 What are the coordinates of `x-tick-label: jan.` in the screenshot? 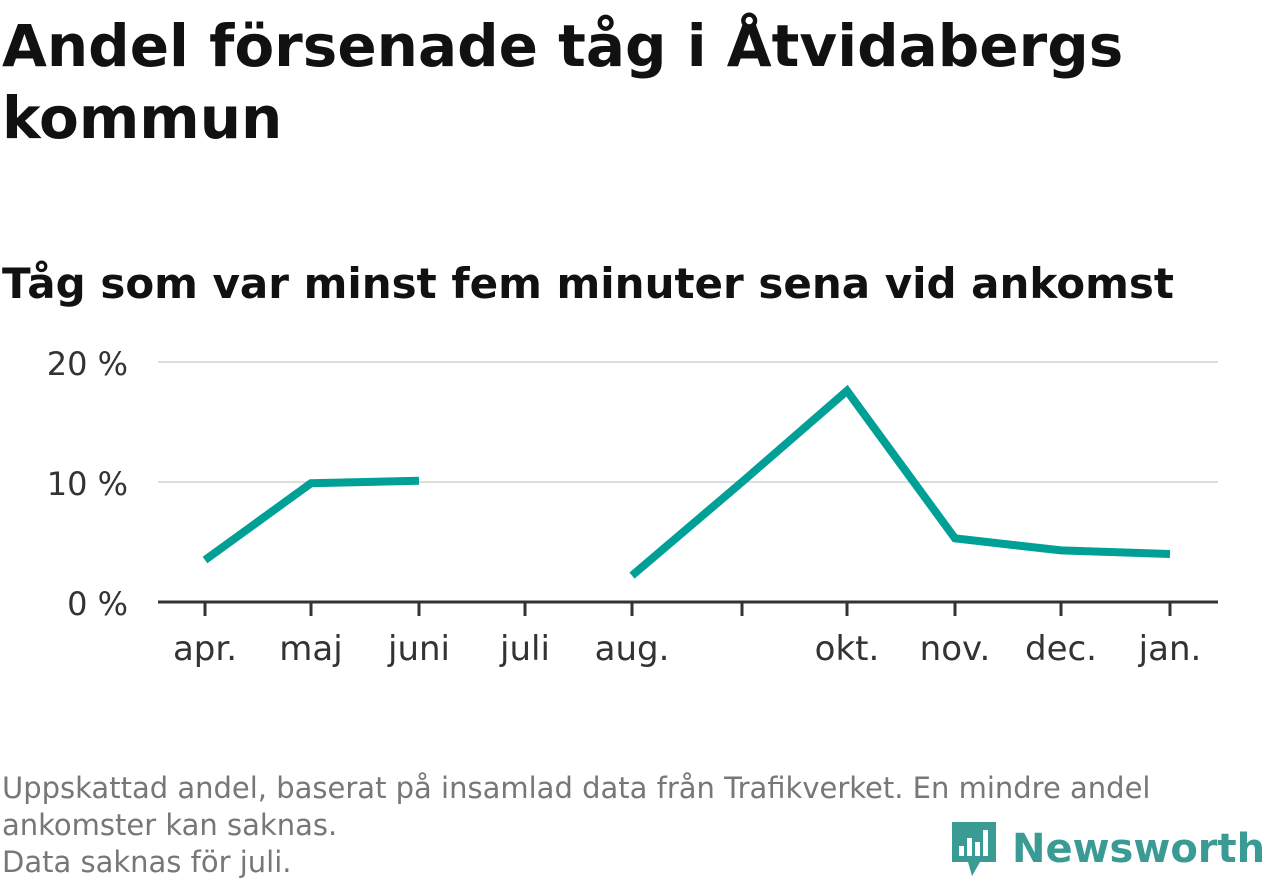 It's located at (1170, 649).